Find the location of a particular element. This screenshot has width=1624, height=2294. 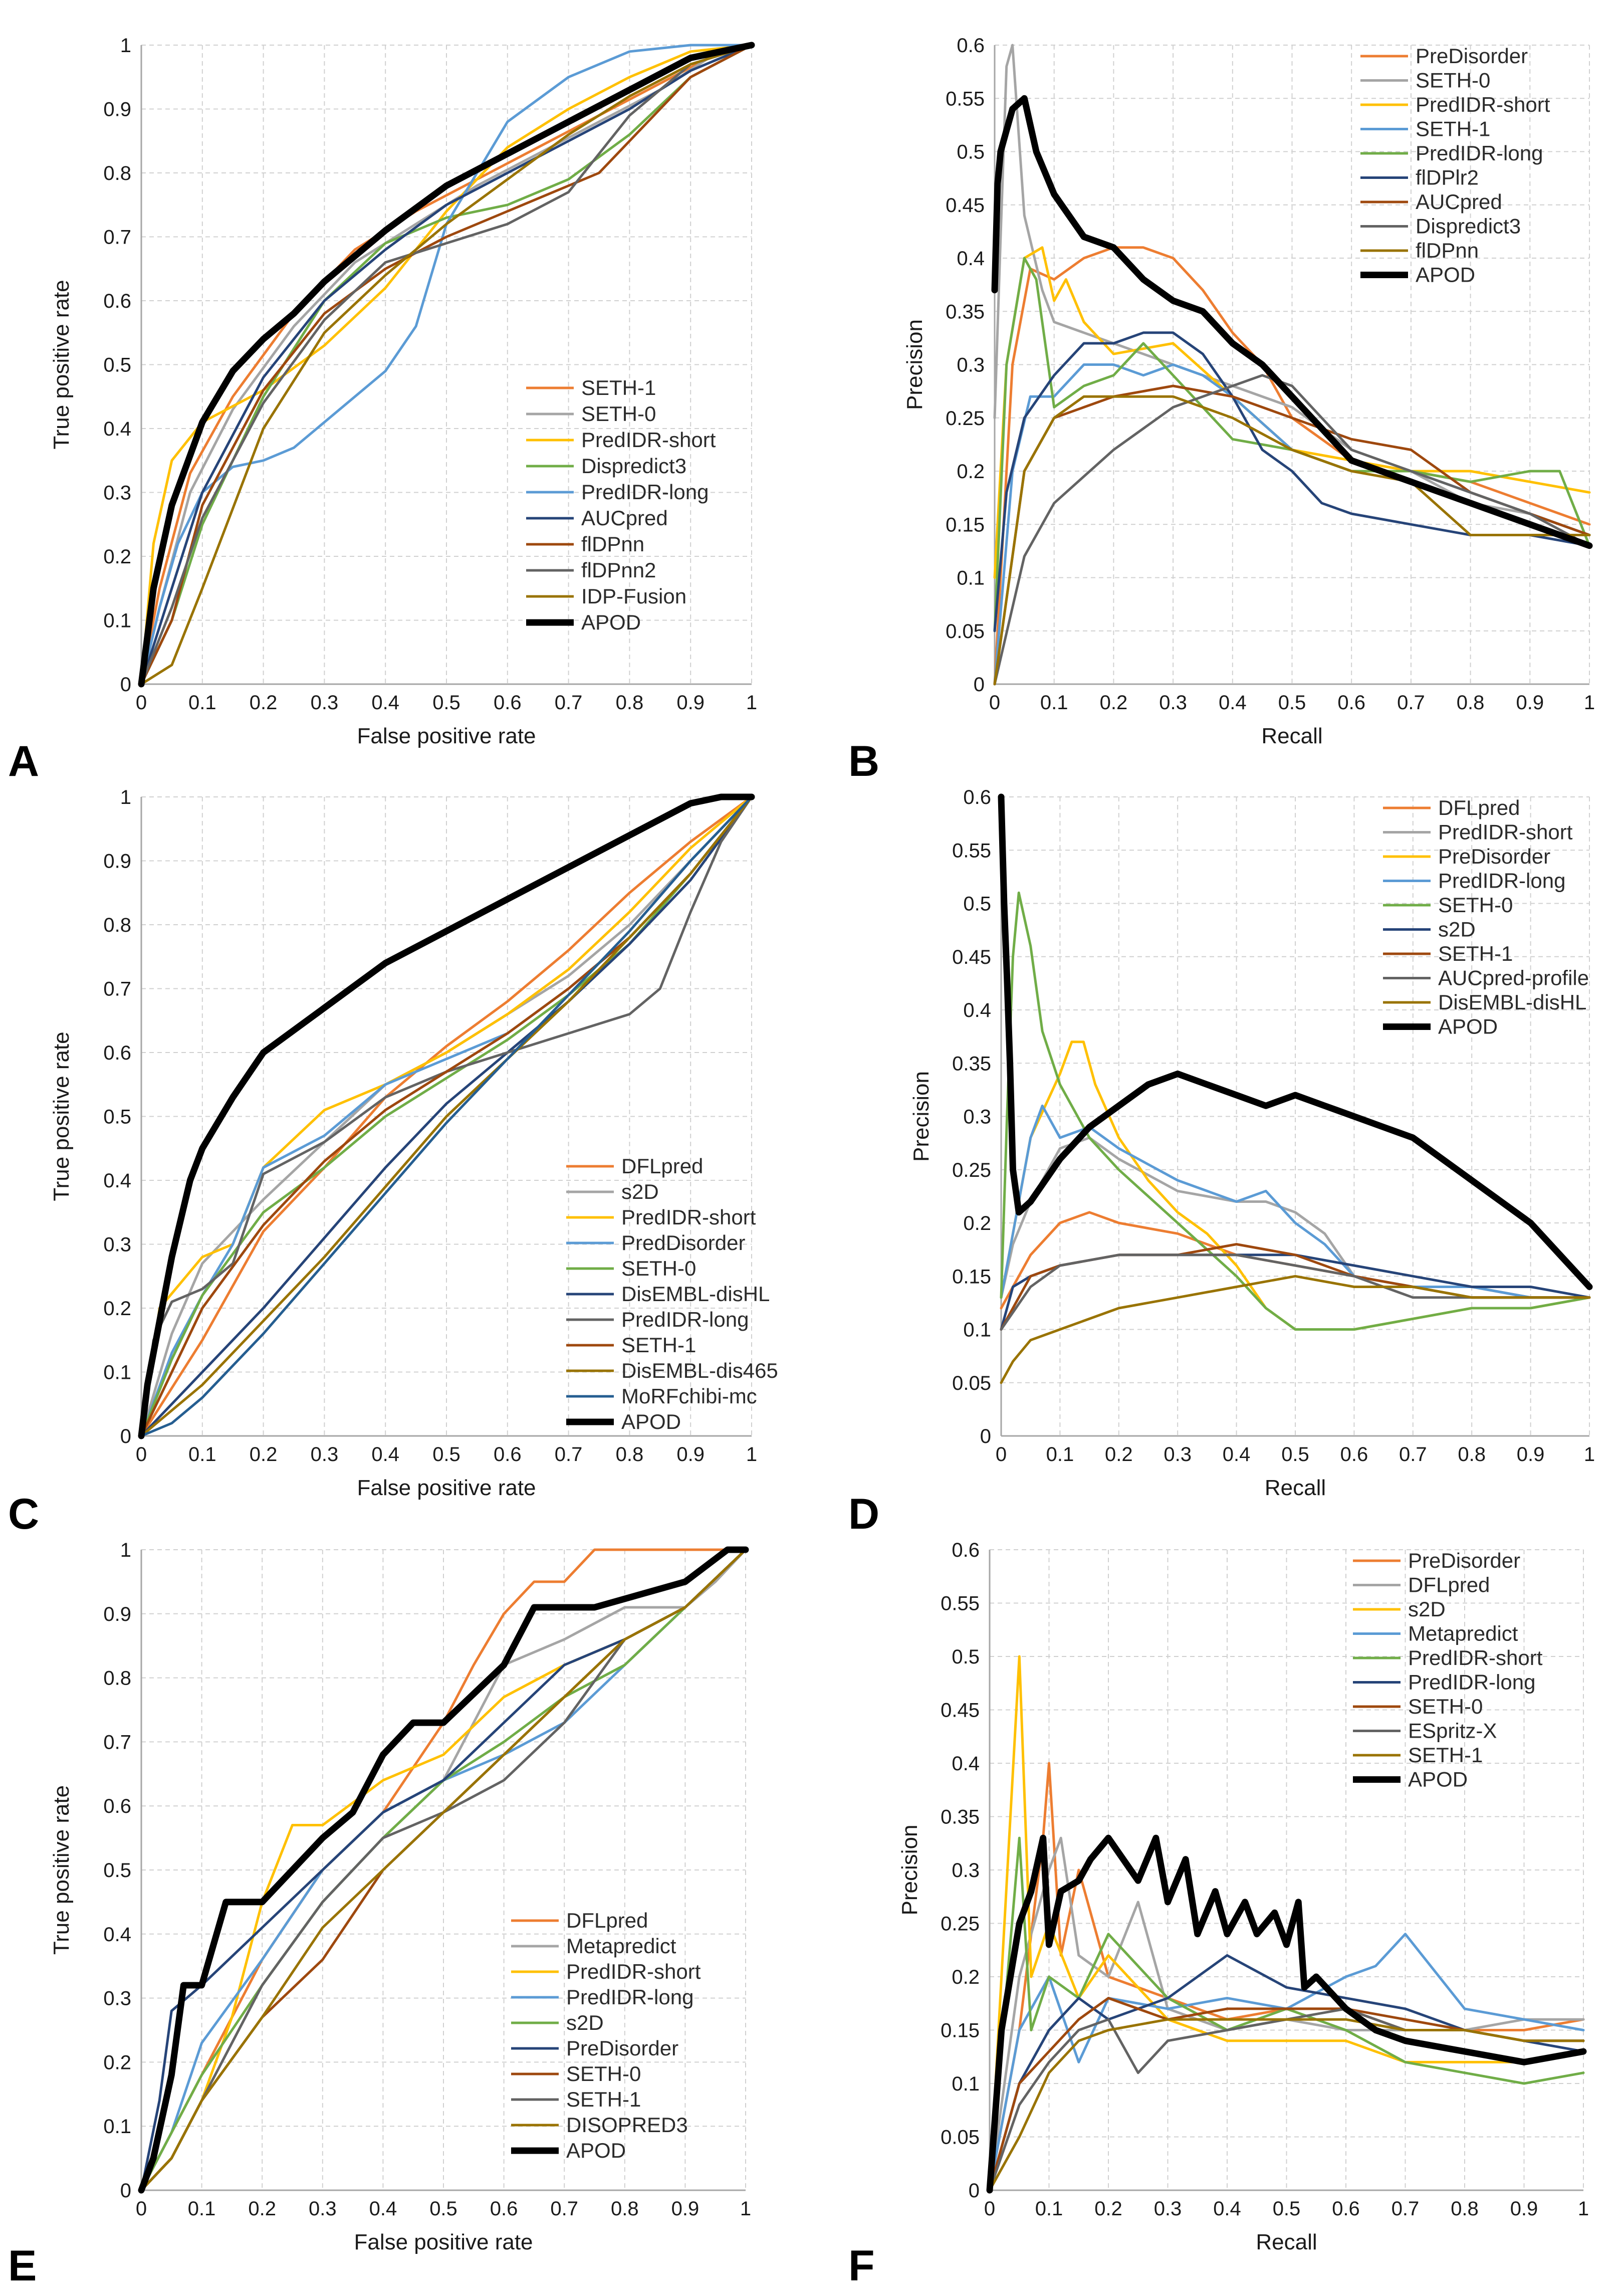

panel-e-y-tick: 0.3 is located at coordinates (117, 1999).